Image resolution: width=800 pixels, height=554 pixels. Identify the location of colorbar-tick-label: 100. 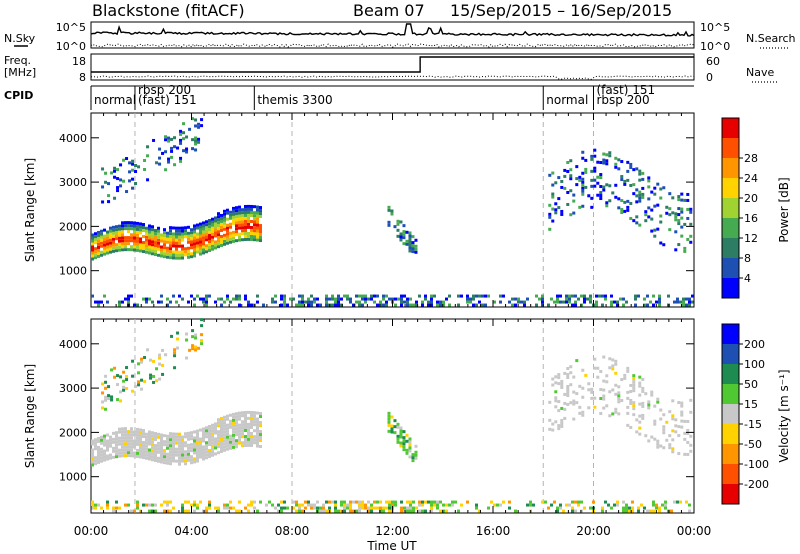
(754, 364).